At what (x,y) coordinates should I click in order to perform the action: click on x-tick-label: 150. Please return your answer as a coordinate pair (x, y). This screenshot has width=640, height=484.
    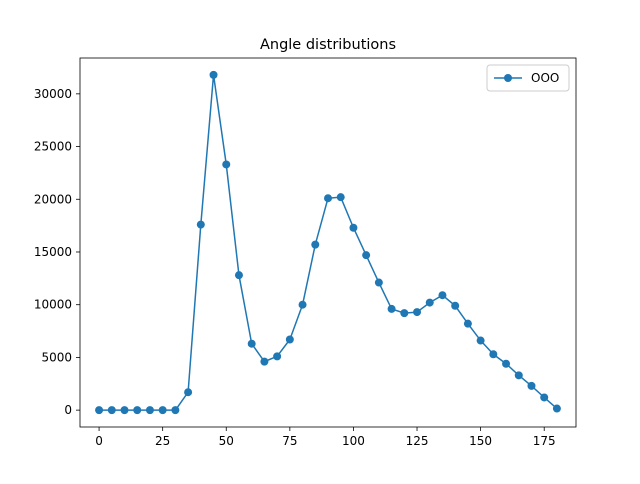
    Looking at the image, I should click on (480, 441).